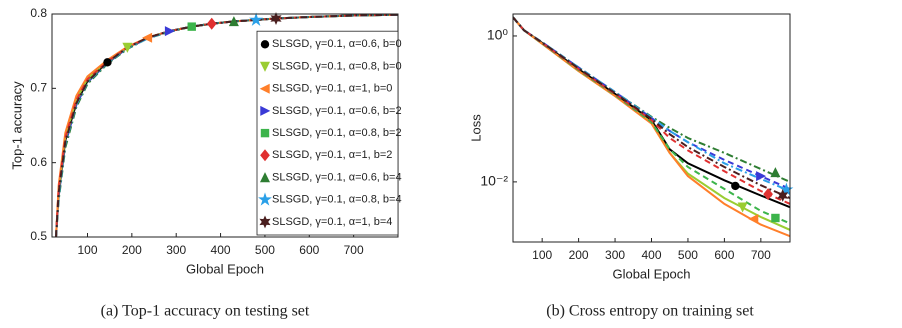  What do you see at coordinates (38, 13) in the screenshot?
I see `y-tick-label: 0.8` at bounding box center [38, 13].